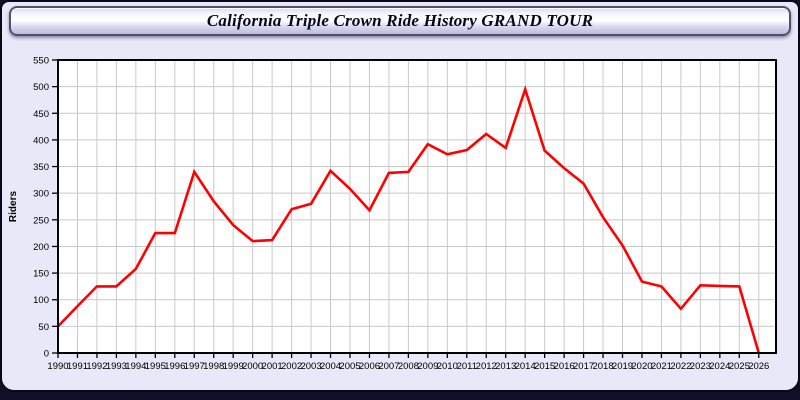  Describe the element at coordinates (349, 366) in the screenshot. I see `svg-text: 2005` at that location.